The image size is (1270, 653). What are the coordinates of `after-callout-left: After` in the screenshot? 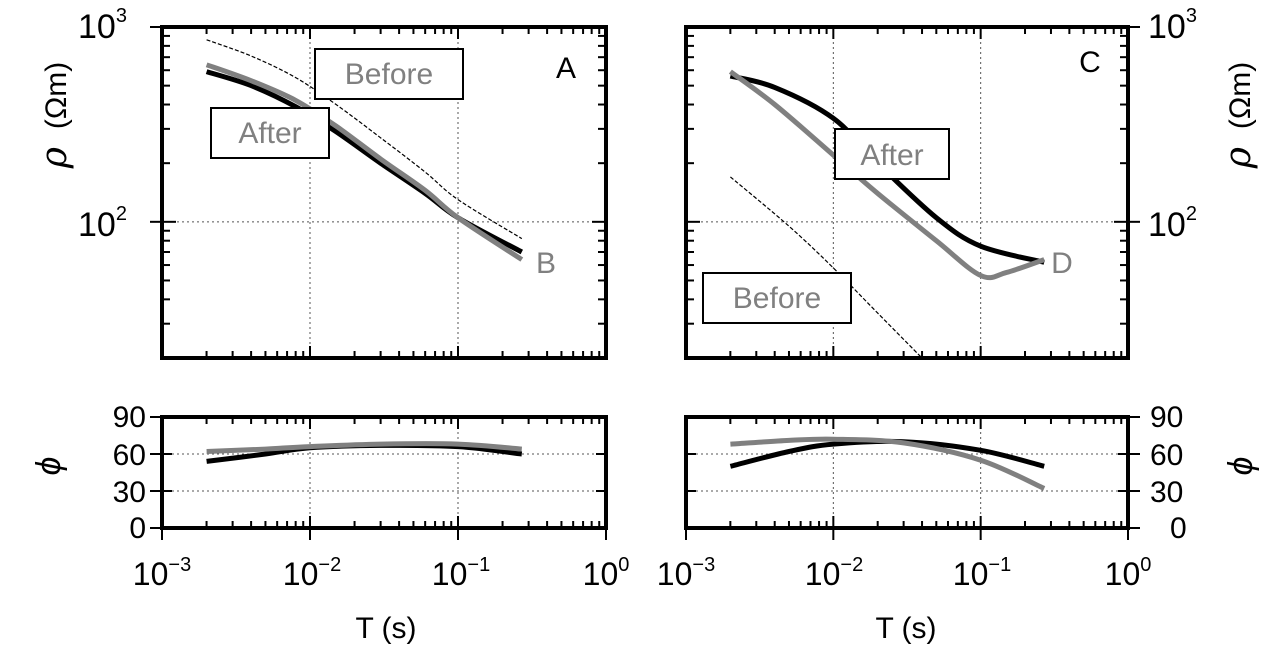 It's located at (270, 133).